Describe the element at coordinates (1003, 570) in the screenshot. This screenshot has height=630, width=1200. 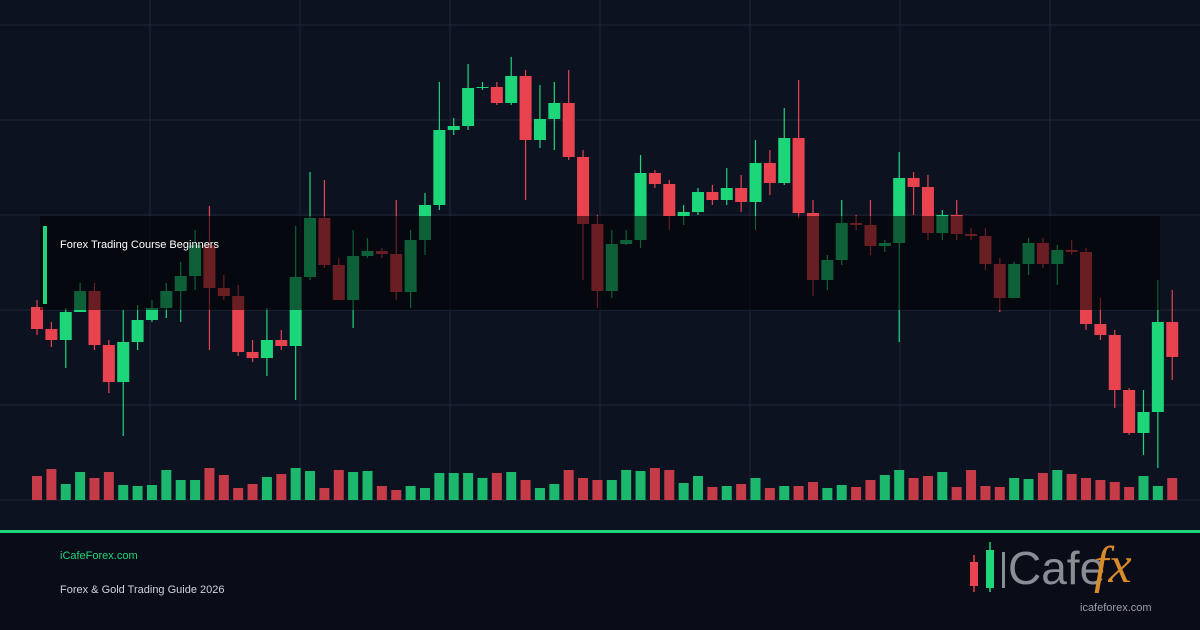
I see `logo-icon` at that location.